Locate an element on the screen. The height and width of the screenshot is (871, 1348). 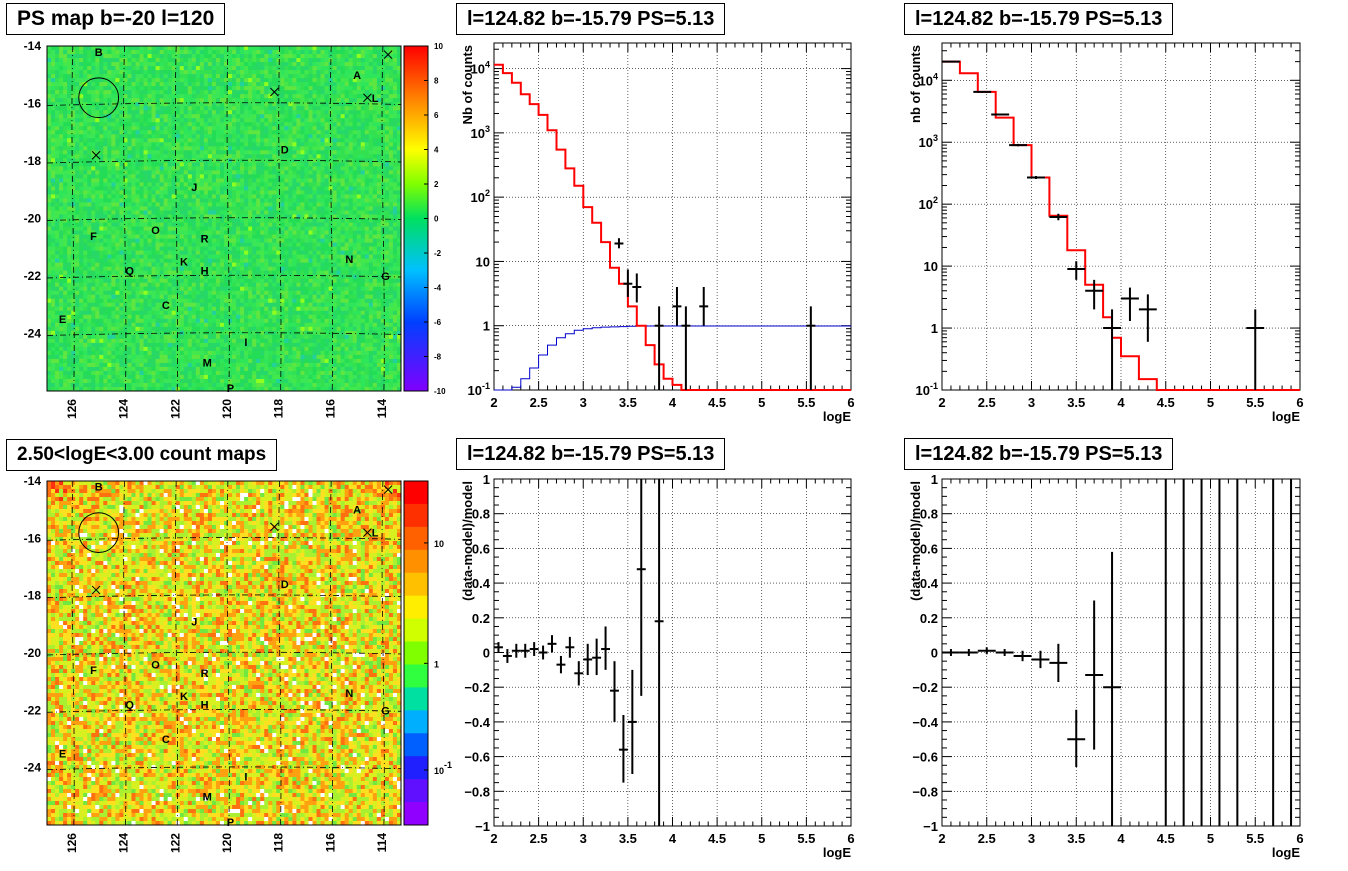
ps-map-title: PS map b=-20 l=120 is located at coordinates (116, 19).